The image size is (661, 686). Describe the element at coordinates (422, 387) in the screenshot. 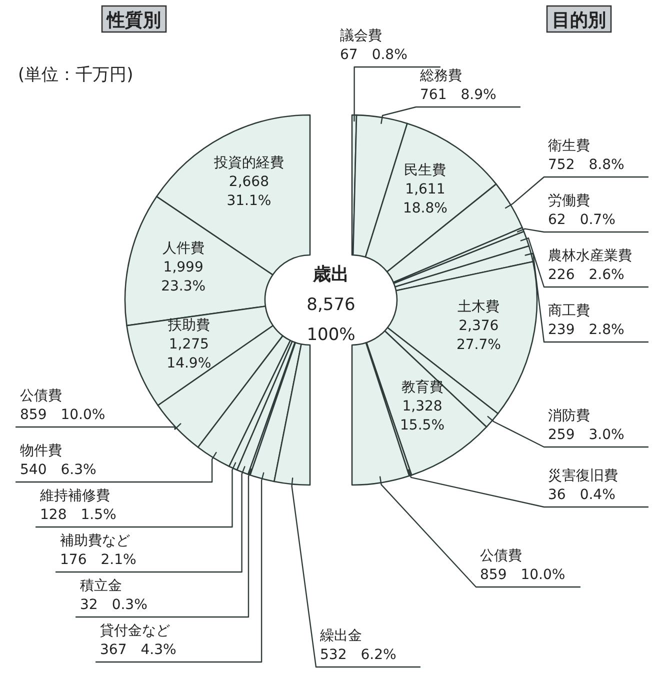

I see `slice-label: 教育費` at that location.